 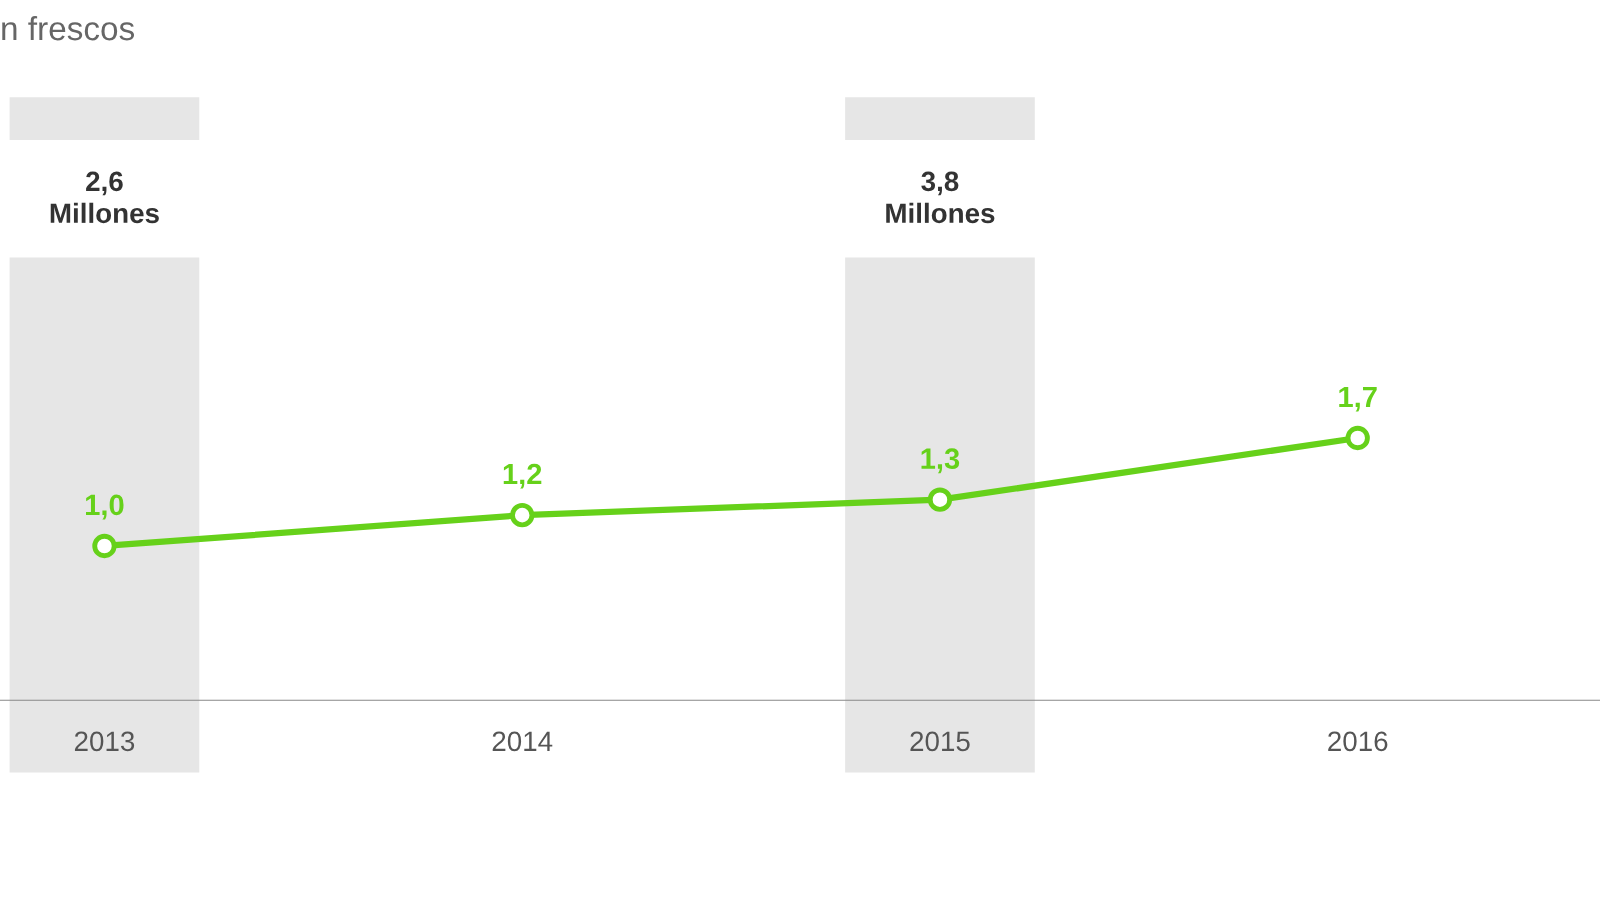 What do you see at coordinates (104, 197) in the screenshot?
I see `band-label: 2,6 Millones` at bounding box center [104, 197].